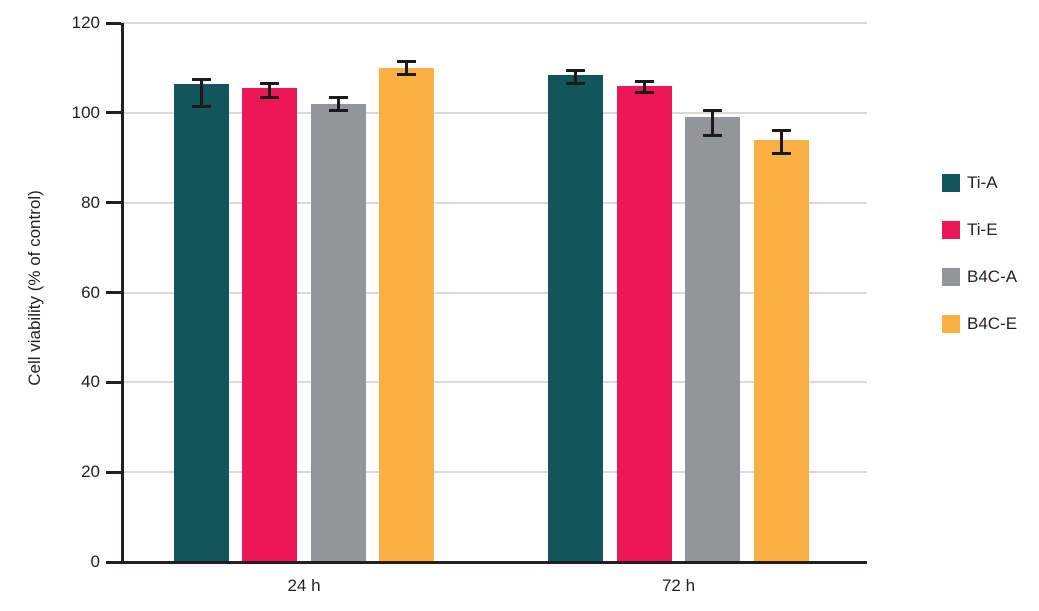 This screenshot has height=611, width=1039. What do you see at coordinates (951, 324) in the screenshot?
I see `legend-swatch-b4c-e` at bounding box center [951, 324].